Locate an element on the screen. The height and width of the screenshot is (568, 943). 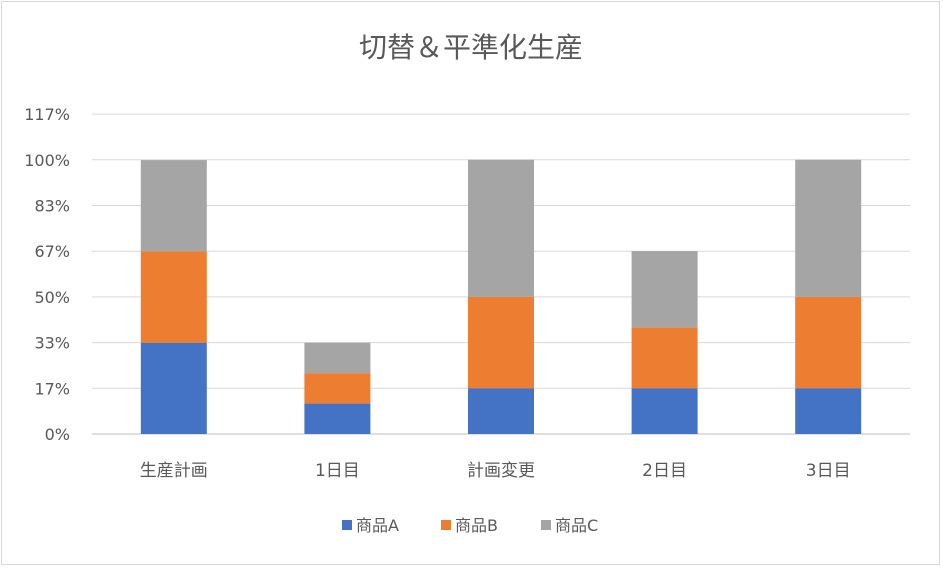
y-tick-label: 17% is located at coordinates (52, 388).